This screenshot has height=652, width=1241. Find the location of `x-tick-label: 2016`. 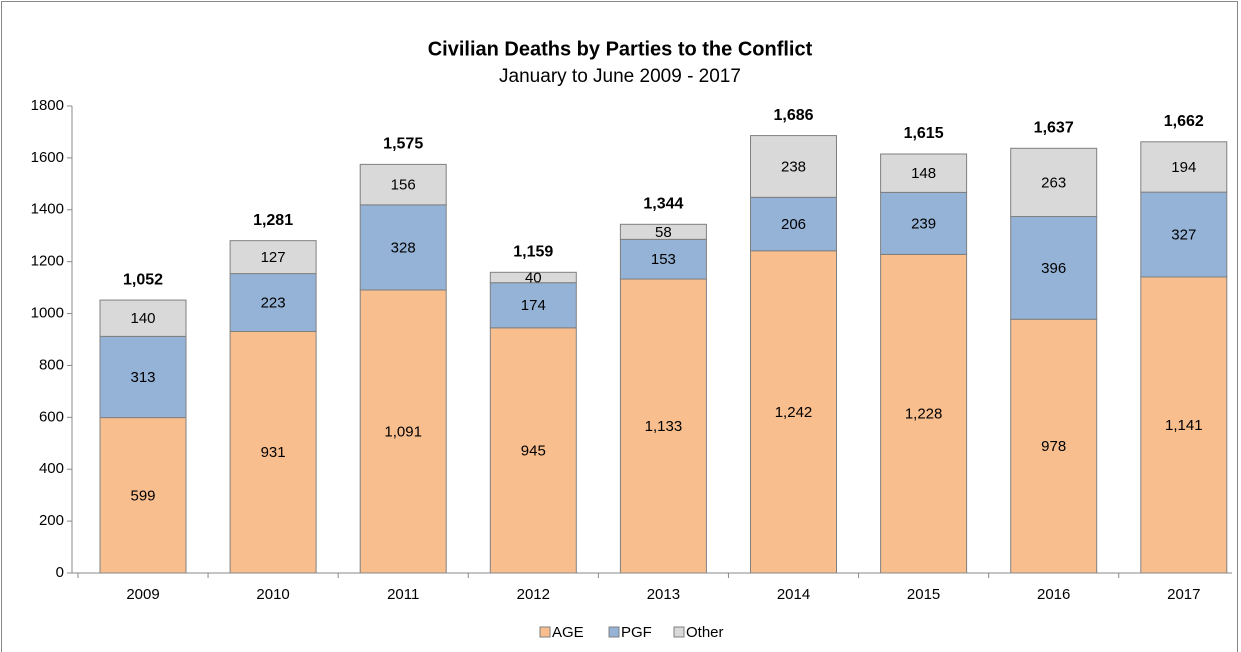

x-tick-label: 2016 is located at coordinates (1053, 594).